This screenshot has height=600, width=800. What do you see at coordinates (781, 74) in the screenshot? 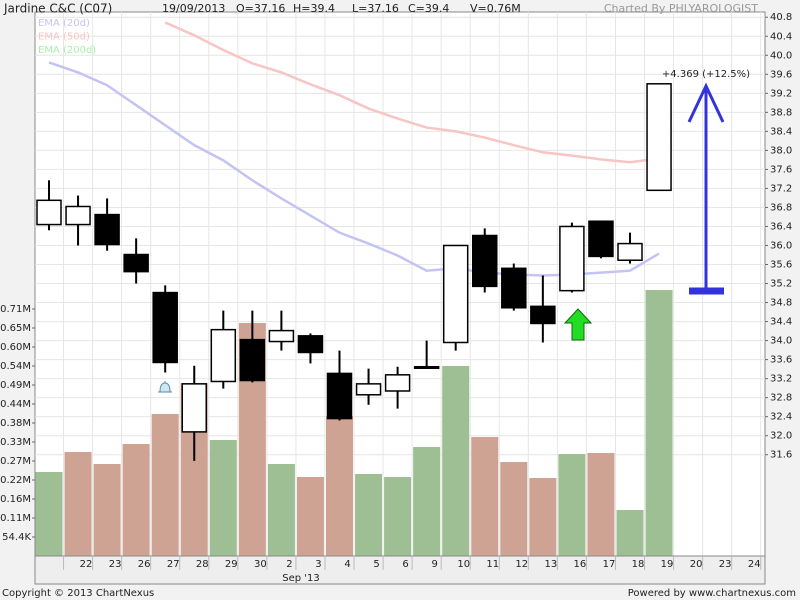
I see `y-tick-label: 39.6` at bounding box center [781, 74].